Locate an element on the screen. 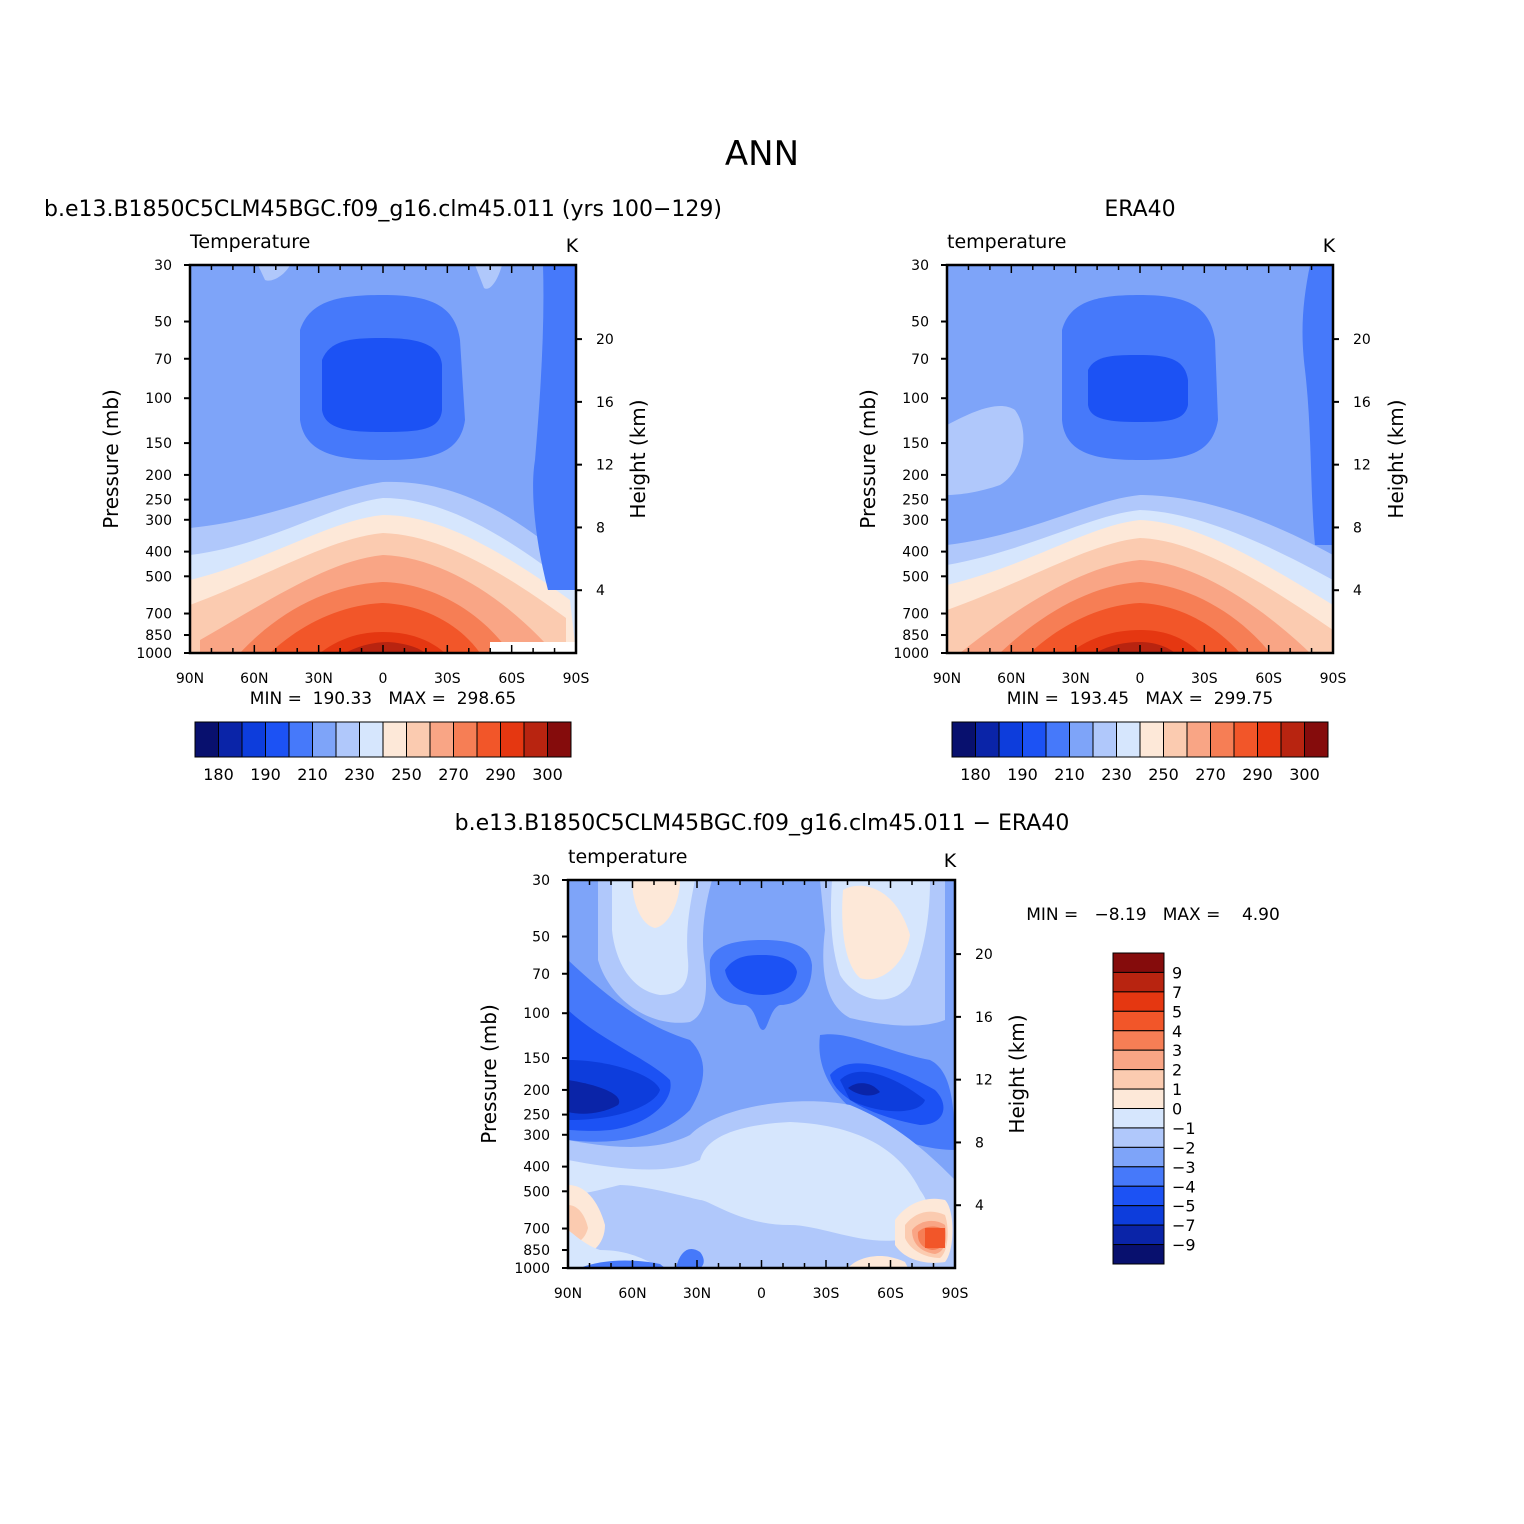 The height and width of the screenshot is (1524, 1524). colorbar-label: 1 is located at coordinates (1177, 1089).